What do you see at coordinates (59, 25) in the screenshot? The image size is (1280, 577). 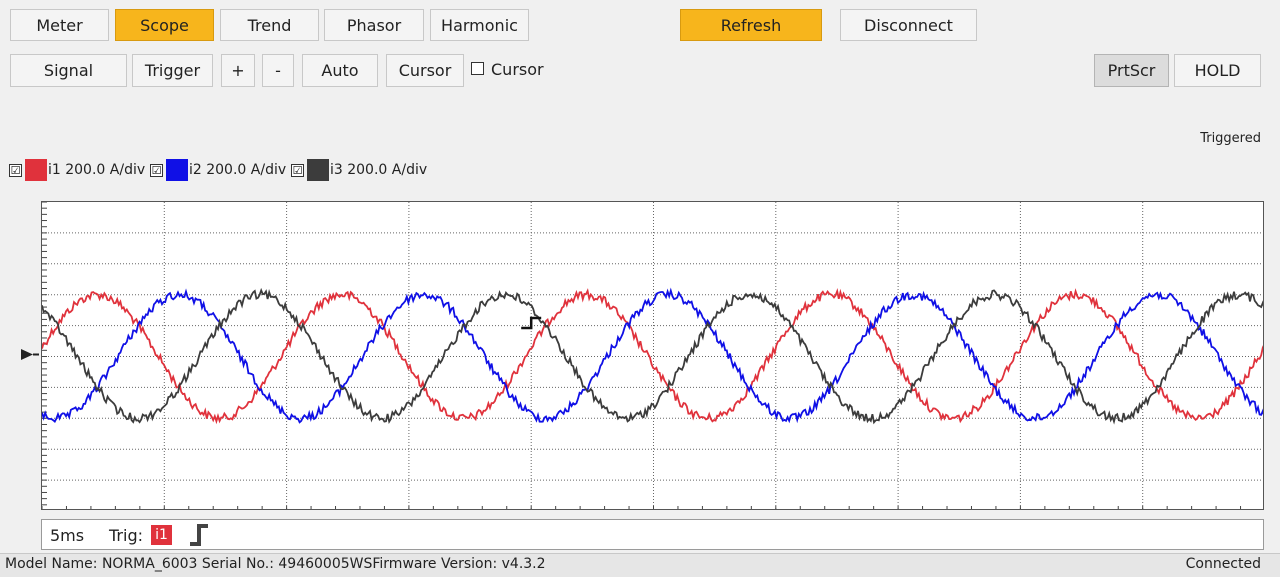 I see `meter-tab-button: Meter` at bounding box center [59, 25].